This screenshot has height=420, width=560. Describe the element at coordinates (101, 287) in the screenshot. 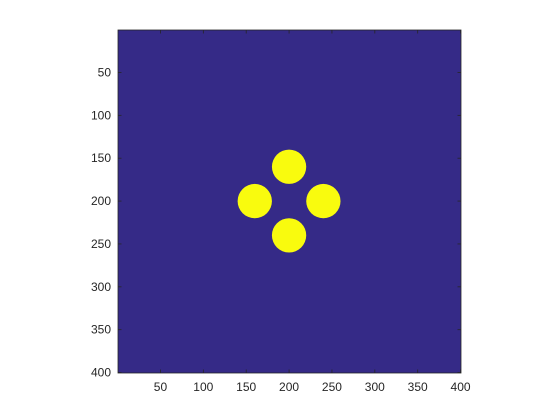

I see `y-tick-label: 300` at that location.